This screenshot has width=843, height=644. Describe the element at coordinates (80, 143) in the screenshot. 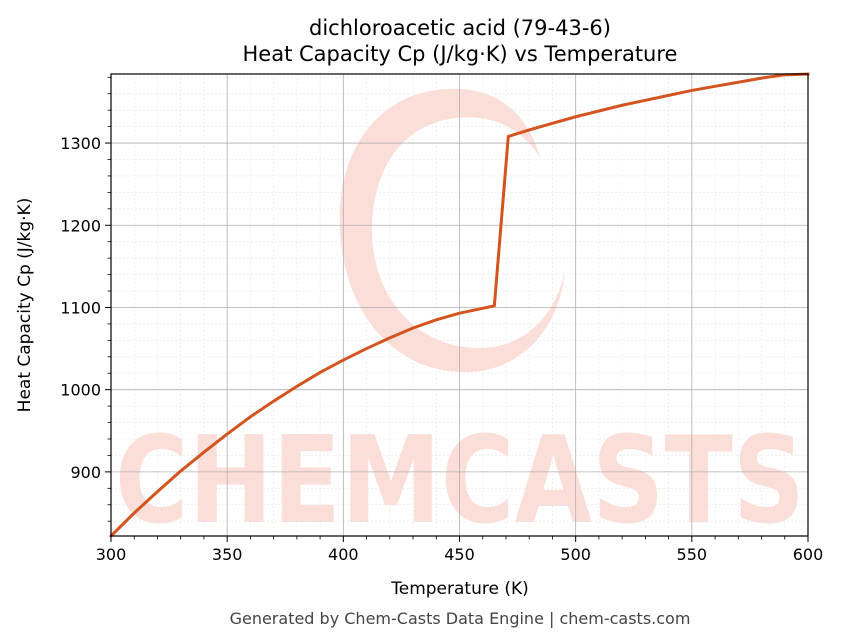

I see `y-tick-label: 1300` at that location.